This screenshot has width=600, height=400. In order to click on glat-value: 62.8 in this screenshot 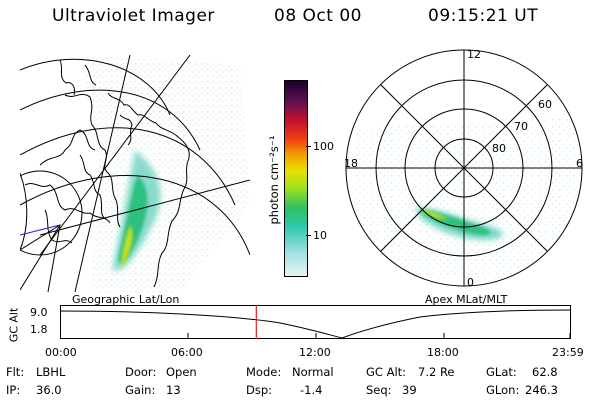, I will do `click(545, 372)`.